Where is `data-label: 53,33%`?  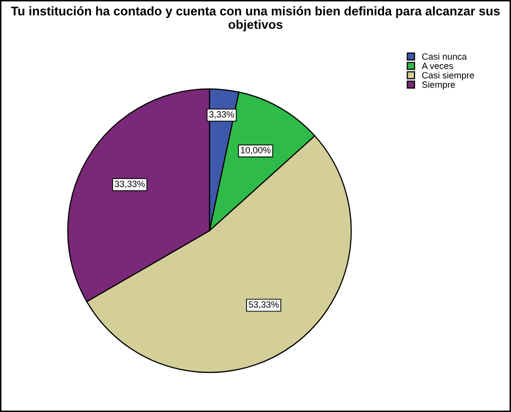 data-label: 53,33% is located at coordinates (263, 305).